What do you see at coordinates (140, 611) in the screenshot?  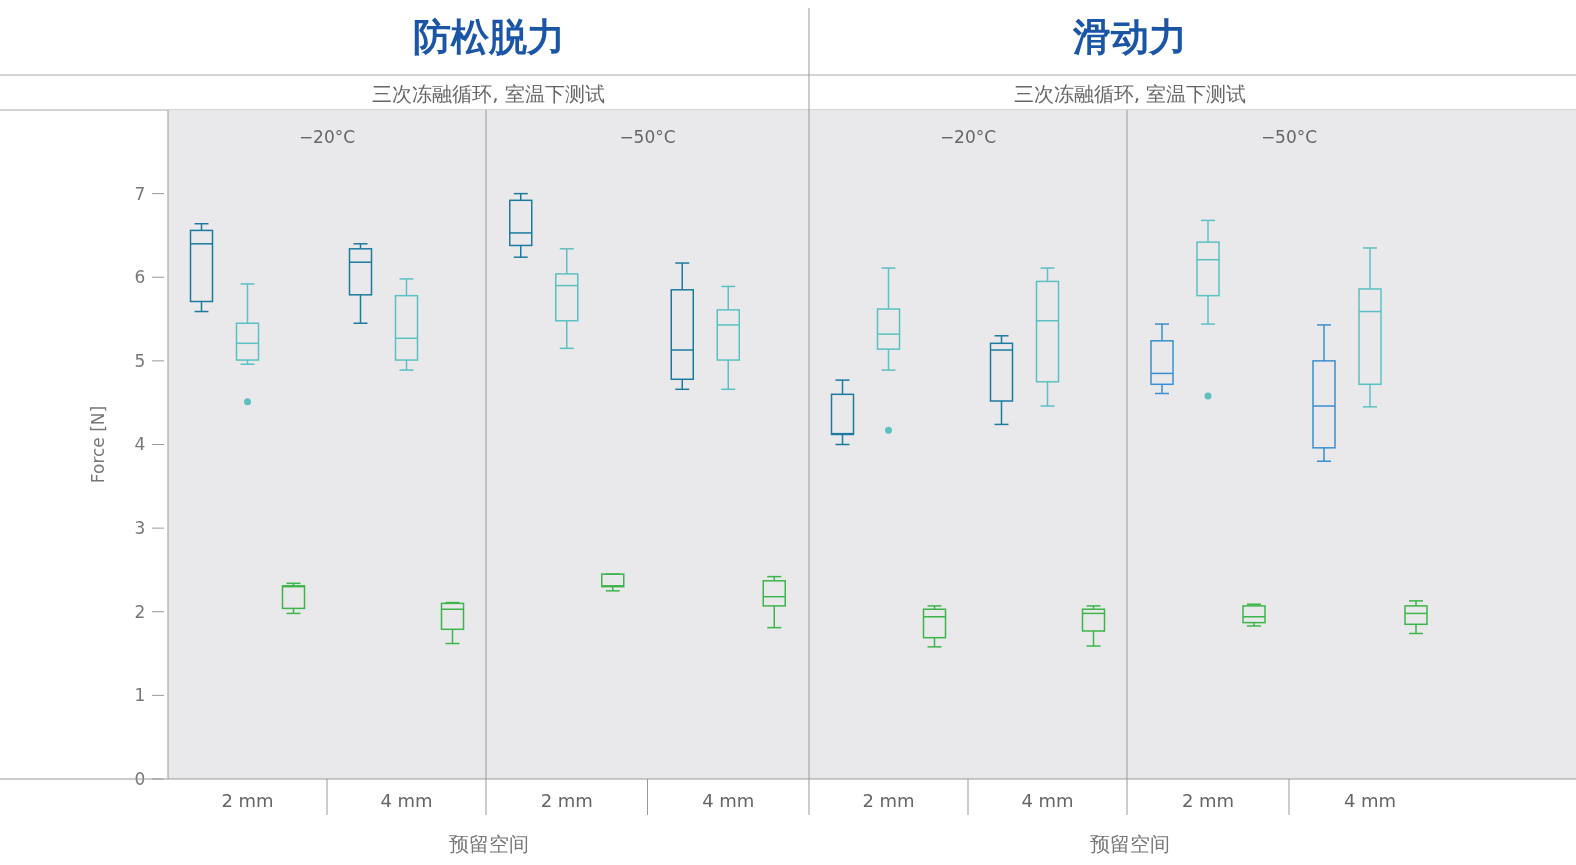 I see `y-tick-label: 2` at bounding box center [140, 611].